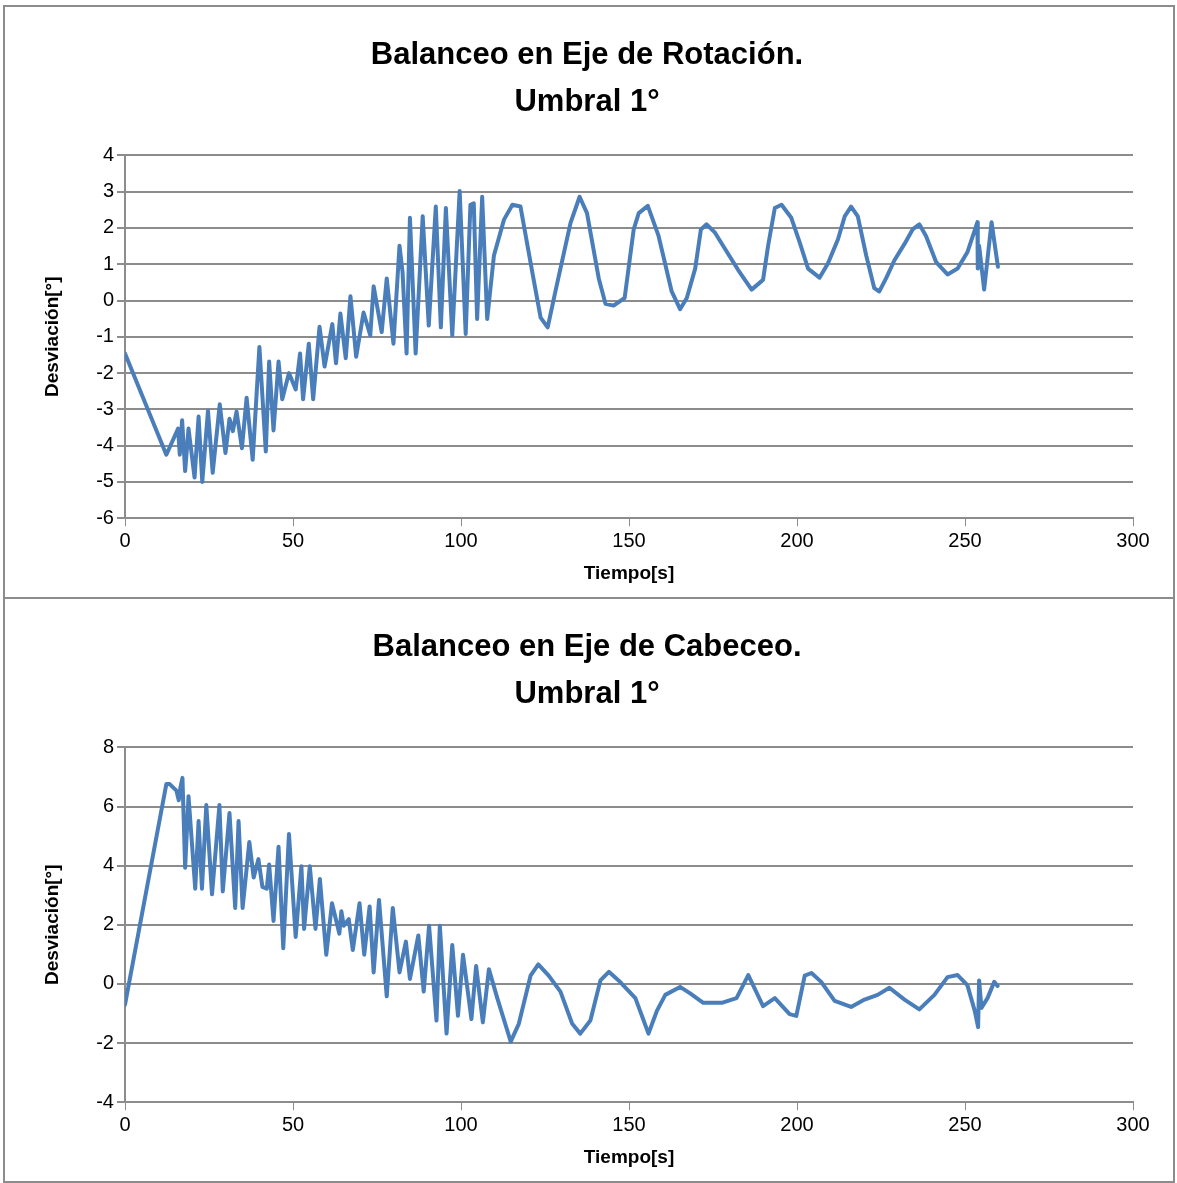  Describe the element at coordinates (108, 190) in the screenshot. I see `y-tick-label: 3` at that location.